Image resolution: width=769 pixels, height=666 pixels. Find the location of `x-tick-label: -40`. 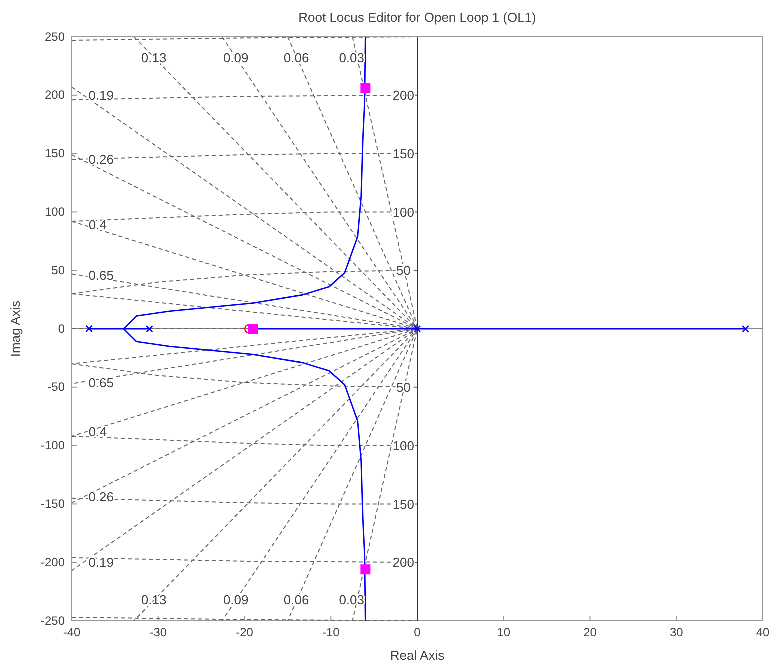

x-tick-label: -40 is located at coordinates (72, 633).